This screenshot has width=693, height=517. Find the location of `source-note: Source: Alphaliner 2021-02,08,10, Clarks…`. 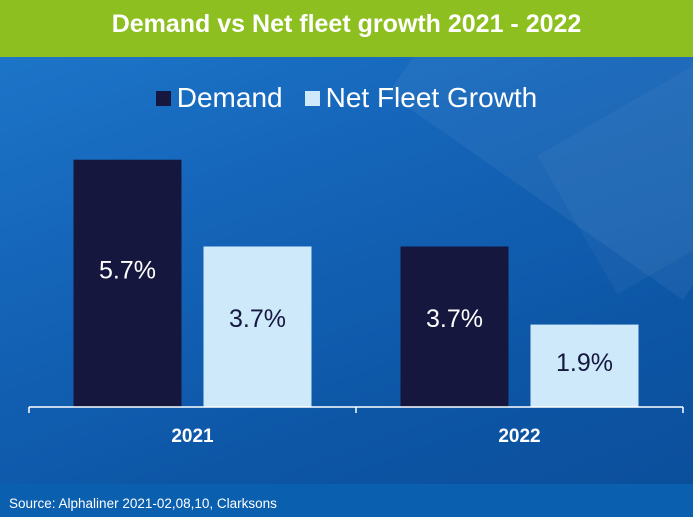

source-note: Source: Alphaliner 2021-02,08,10, Clarks… is located at coordinates (143, 503).